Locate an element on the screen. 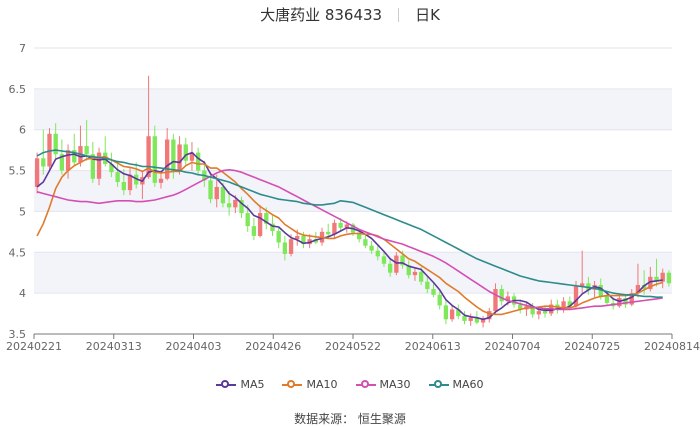 This screenshot has width=700, height=427. x-tick-label: 20240704 is located at coordinates (513, 346).